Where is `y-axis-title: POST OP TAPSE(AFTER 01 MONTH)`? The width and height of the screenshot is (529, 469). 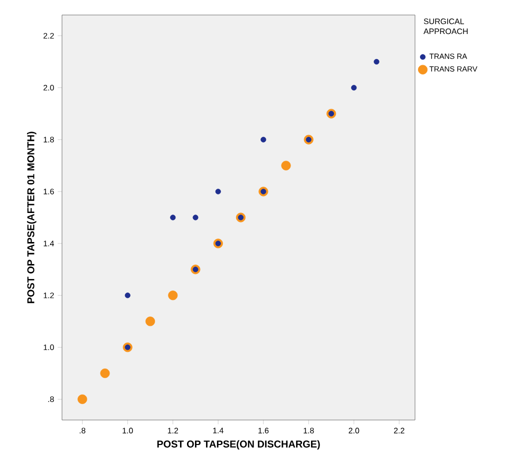 y-axis-title: POST OP TAPSE(AFTER 01 MONTH) is located at coordinates (31, 218).